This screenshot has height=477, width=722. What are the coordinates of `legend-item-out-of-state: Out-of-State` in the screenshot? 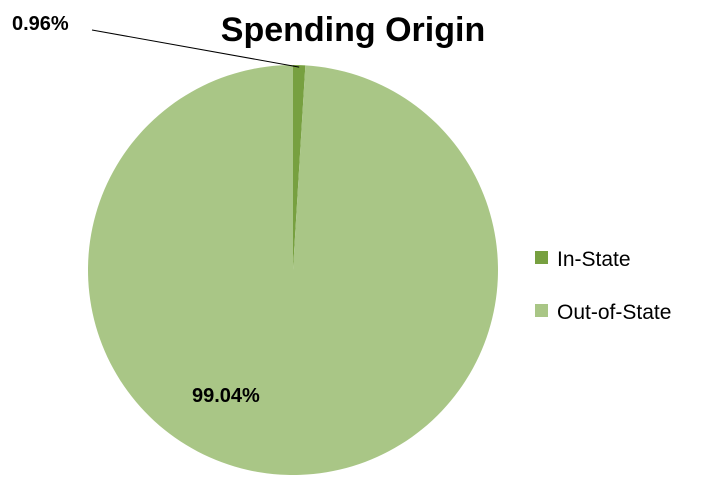 It's located at (603, 312).